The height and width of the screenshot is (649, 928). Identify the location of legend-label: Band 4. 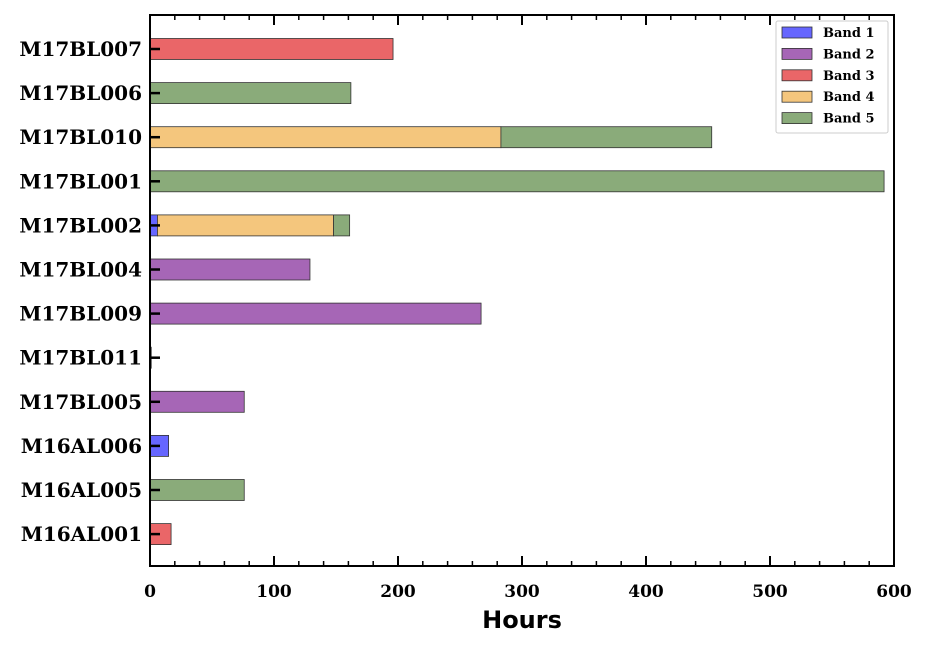
(849, 97).